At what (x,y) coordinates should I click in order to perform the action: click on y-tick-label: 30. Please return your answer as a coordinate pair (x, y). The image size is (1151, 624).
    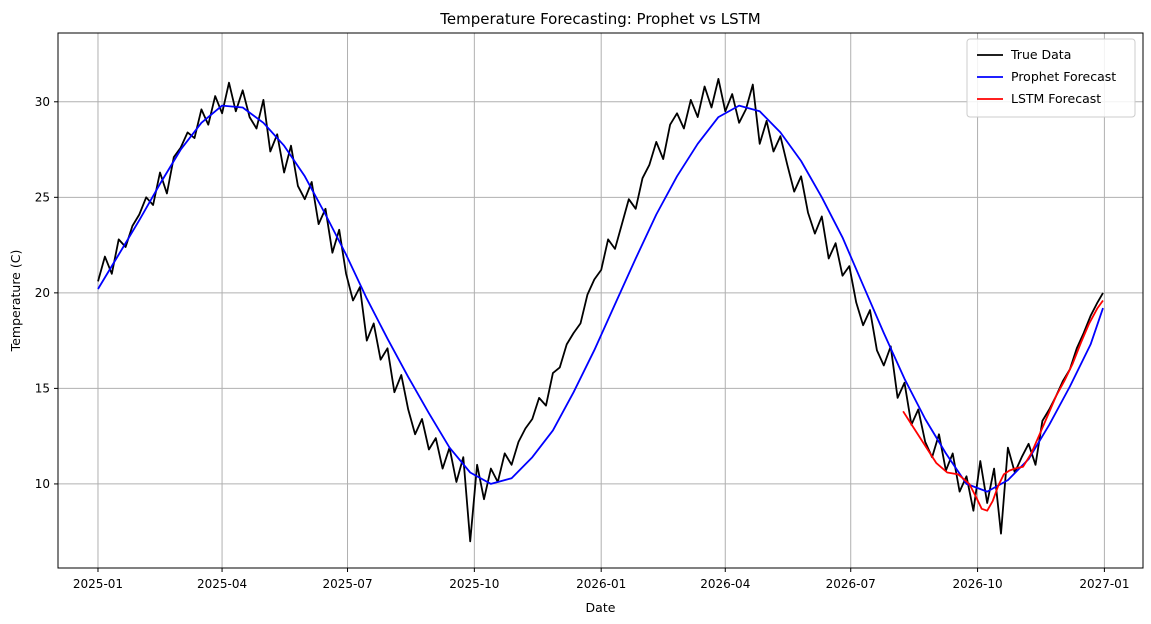
    Looking at the image, I should click on (42, 102).